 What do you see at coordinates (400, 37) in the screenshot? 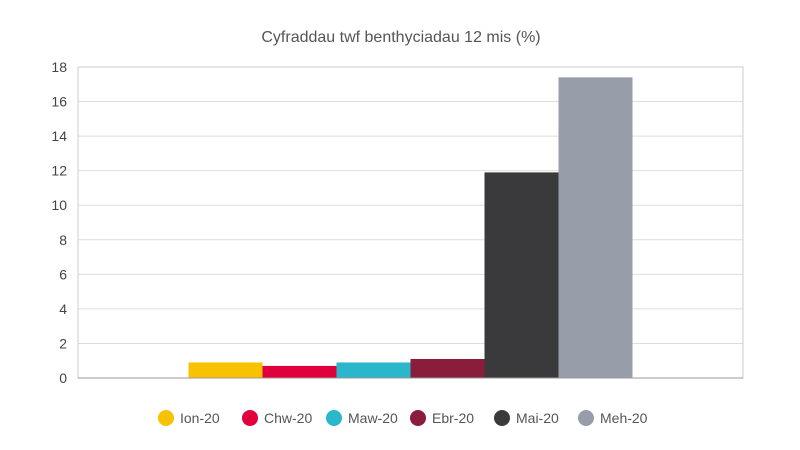
I see `chart-title: Cyfraddau twf benthyciadau 12 mis (%)` at bounding box center [400, 37].